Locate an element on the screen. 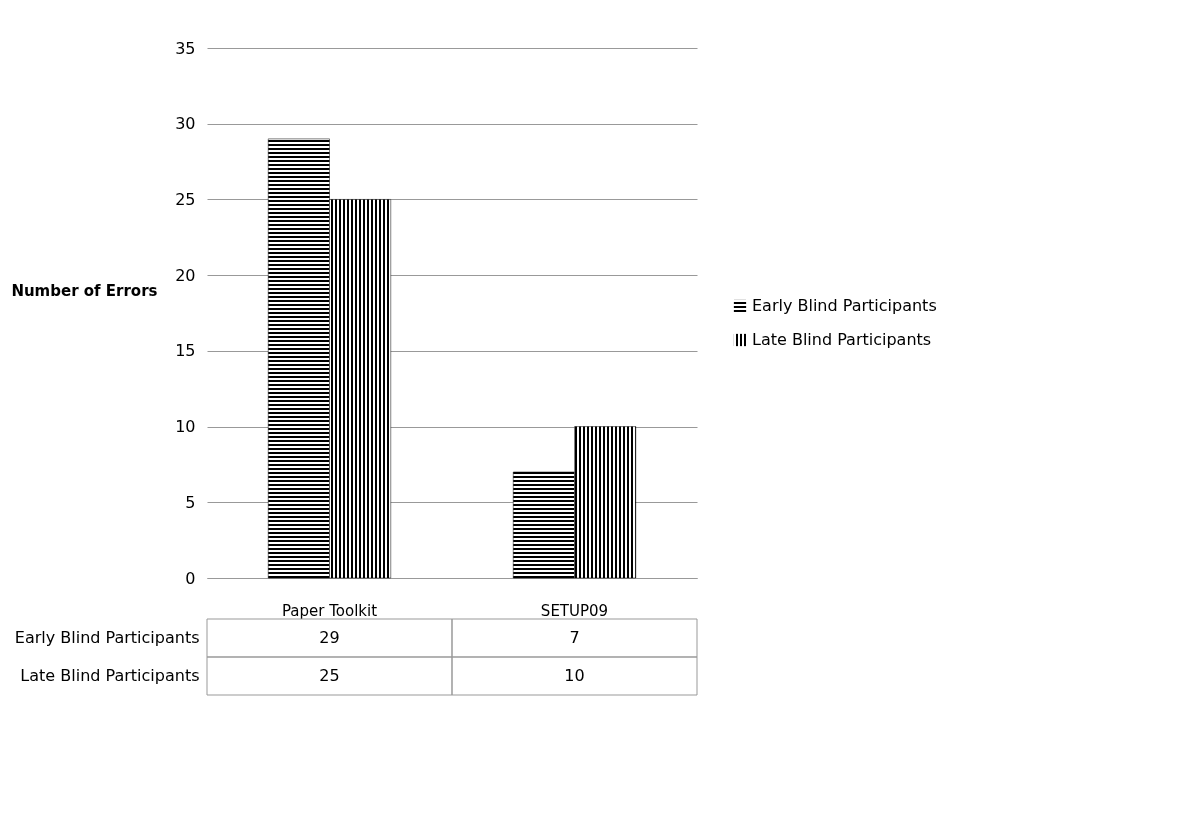 This screenshot has height=828, width=1184. data-label: 10 is located at coordinates (574, 675).